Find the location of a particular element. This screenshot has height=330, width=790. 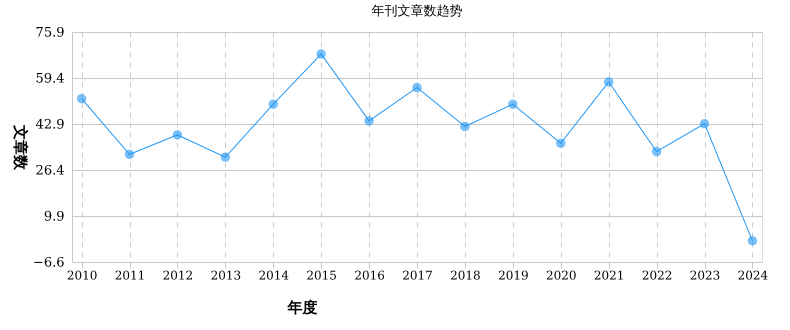

y-tick-label: 59.4 is located at coordinates (50, 79).